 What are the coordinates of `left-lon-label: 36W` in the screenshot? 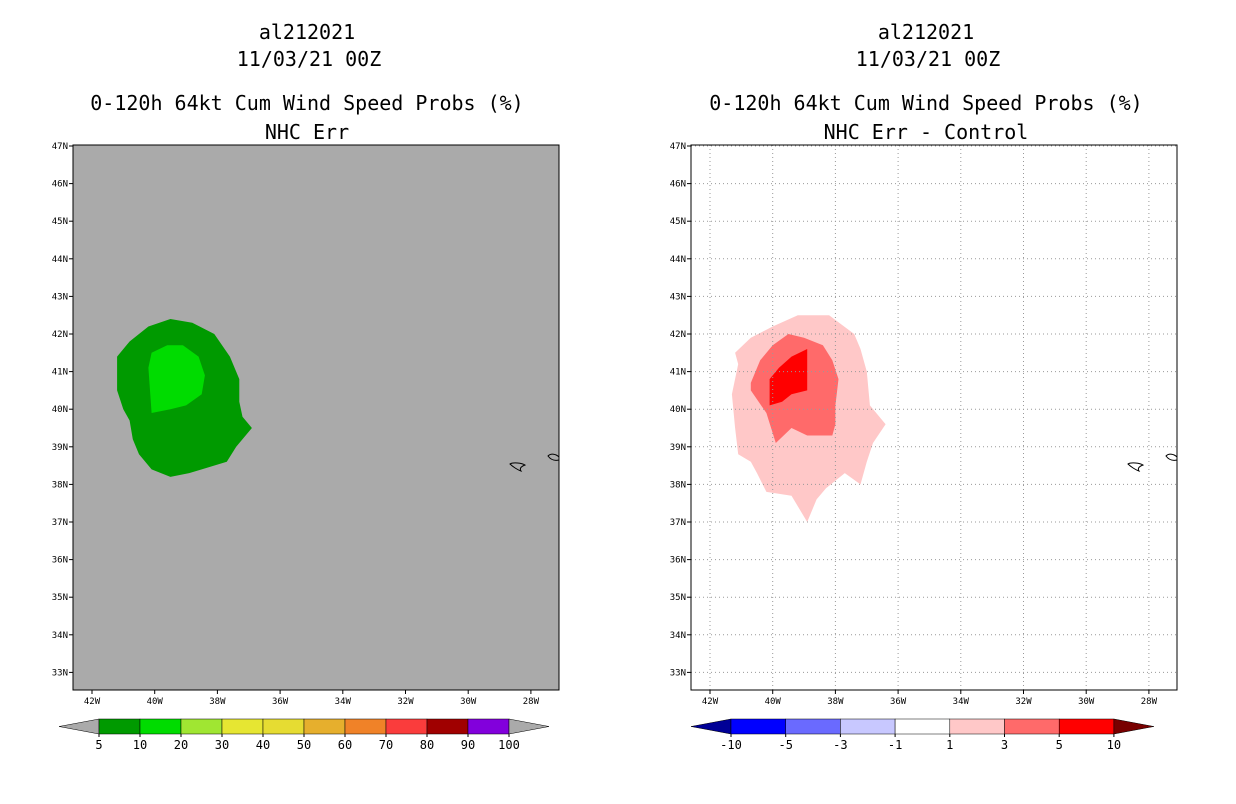 It's located at (280, 702).